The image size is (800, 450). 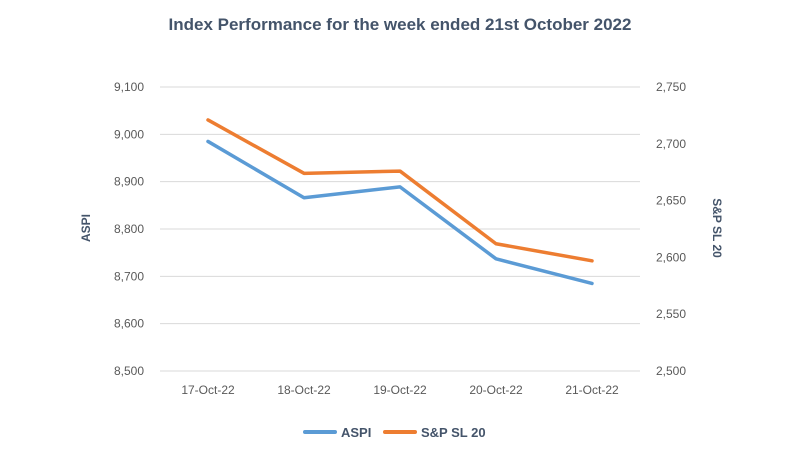 I want to click on left-tick-label: 8,900, so click(x=129, y=182).